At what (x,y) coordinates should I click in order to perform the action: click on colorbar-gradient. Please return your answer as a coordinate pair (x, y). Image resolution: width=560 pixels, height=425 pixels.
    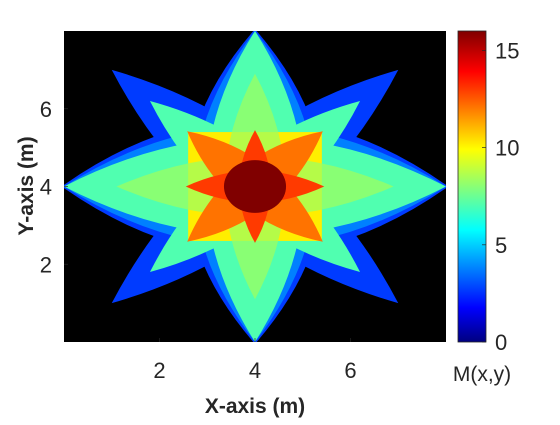
    Looking at the image, I should click on (472, 186).